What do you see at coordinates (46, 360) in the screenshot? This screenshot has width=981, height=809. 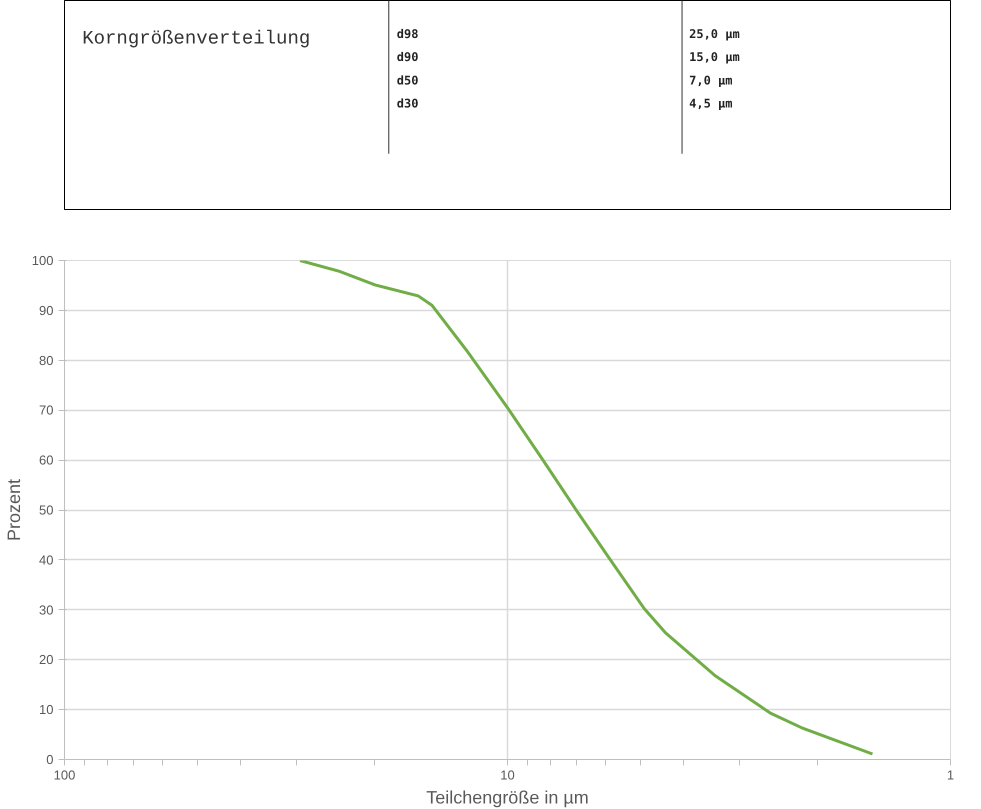 I see `y-tick-label: 80` at bounding box center [46, 360].